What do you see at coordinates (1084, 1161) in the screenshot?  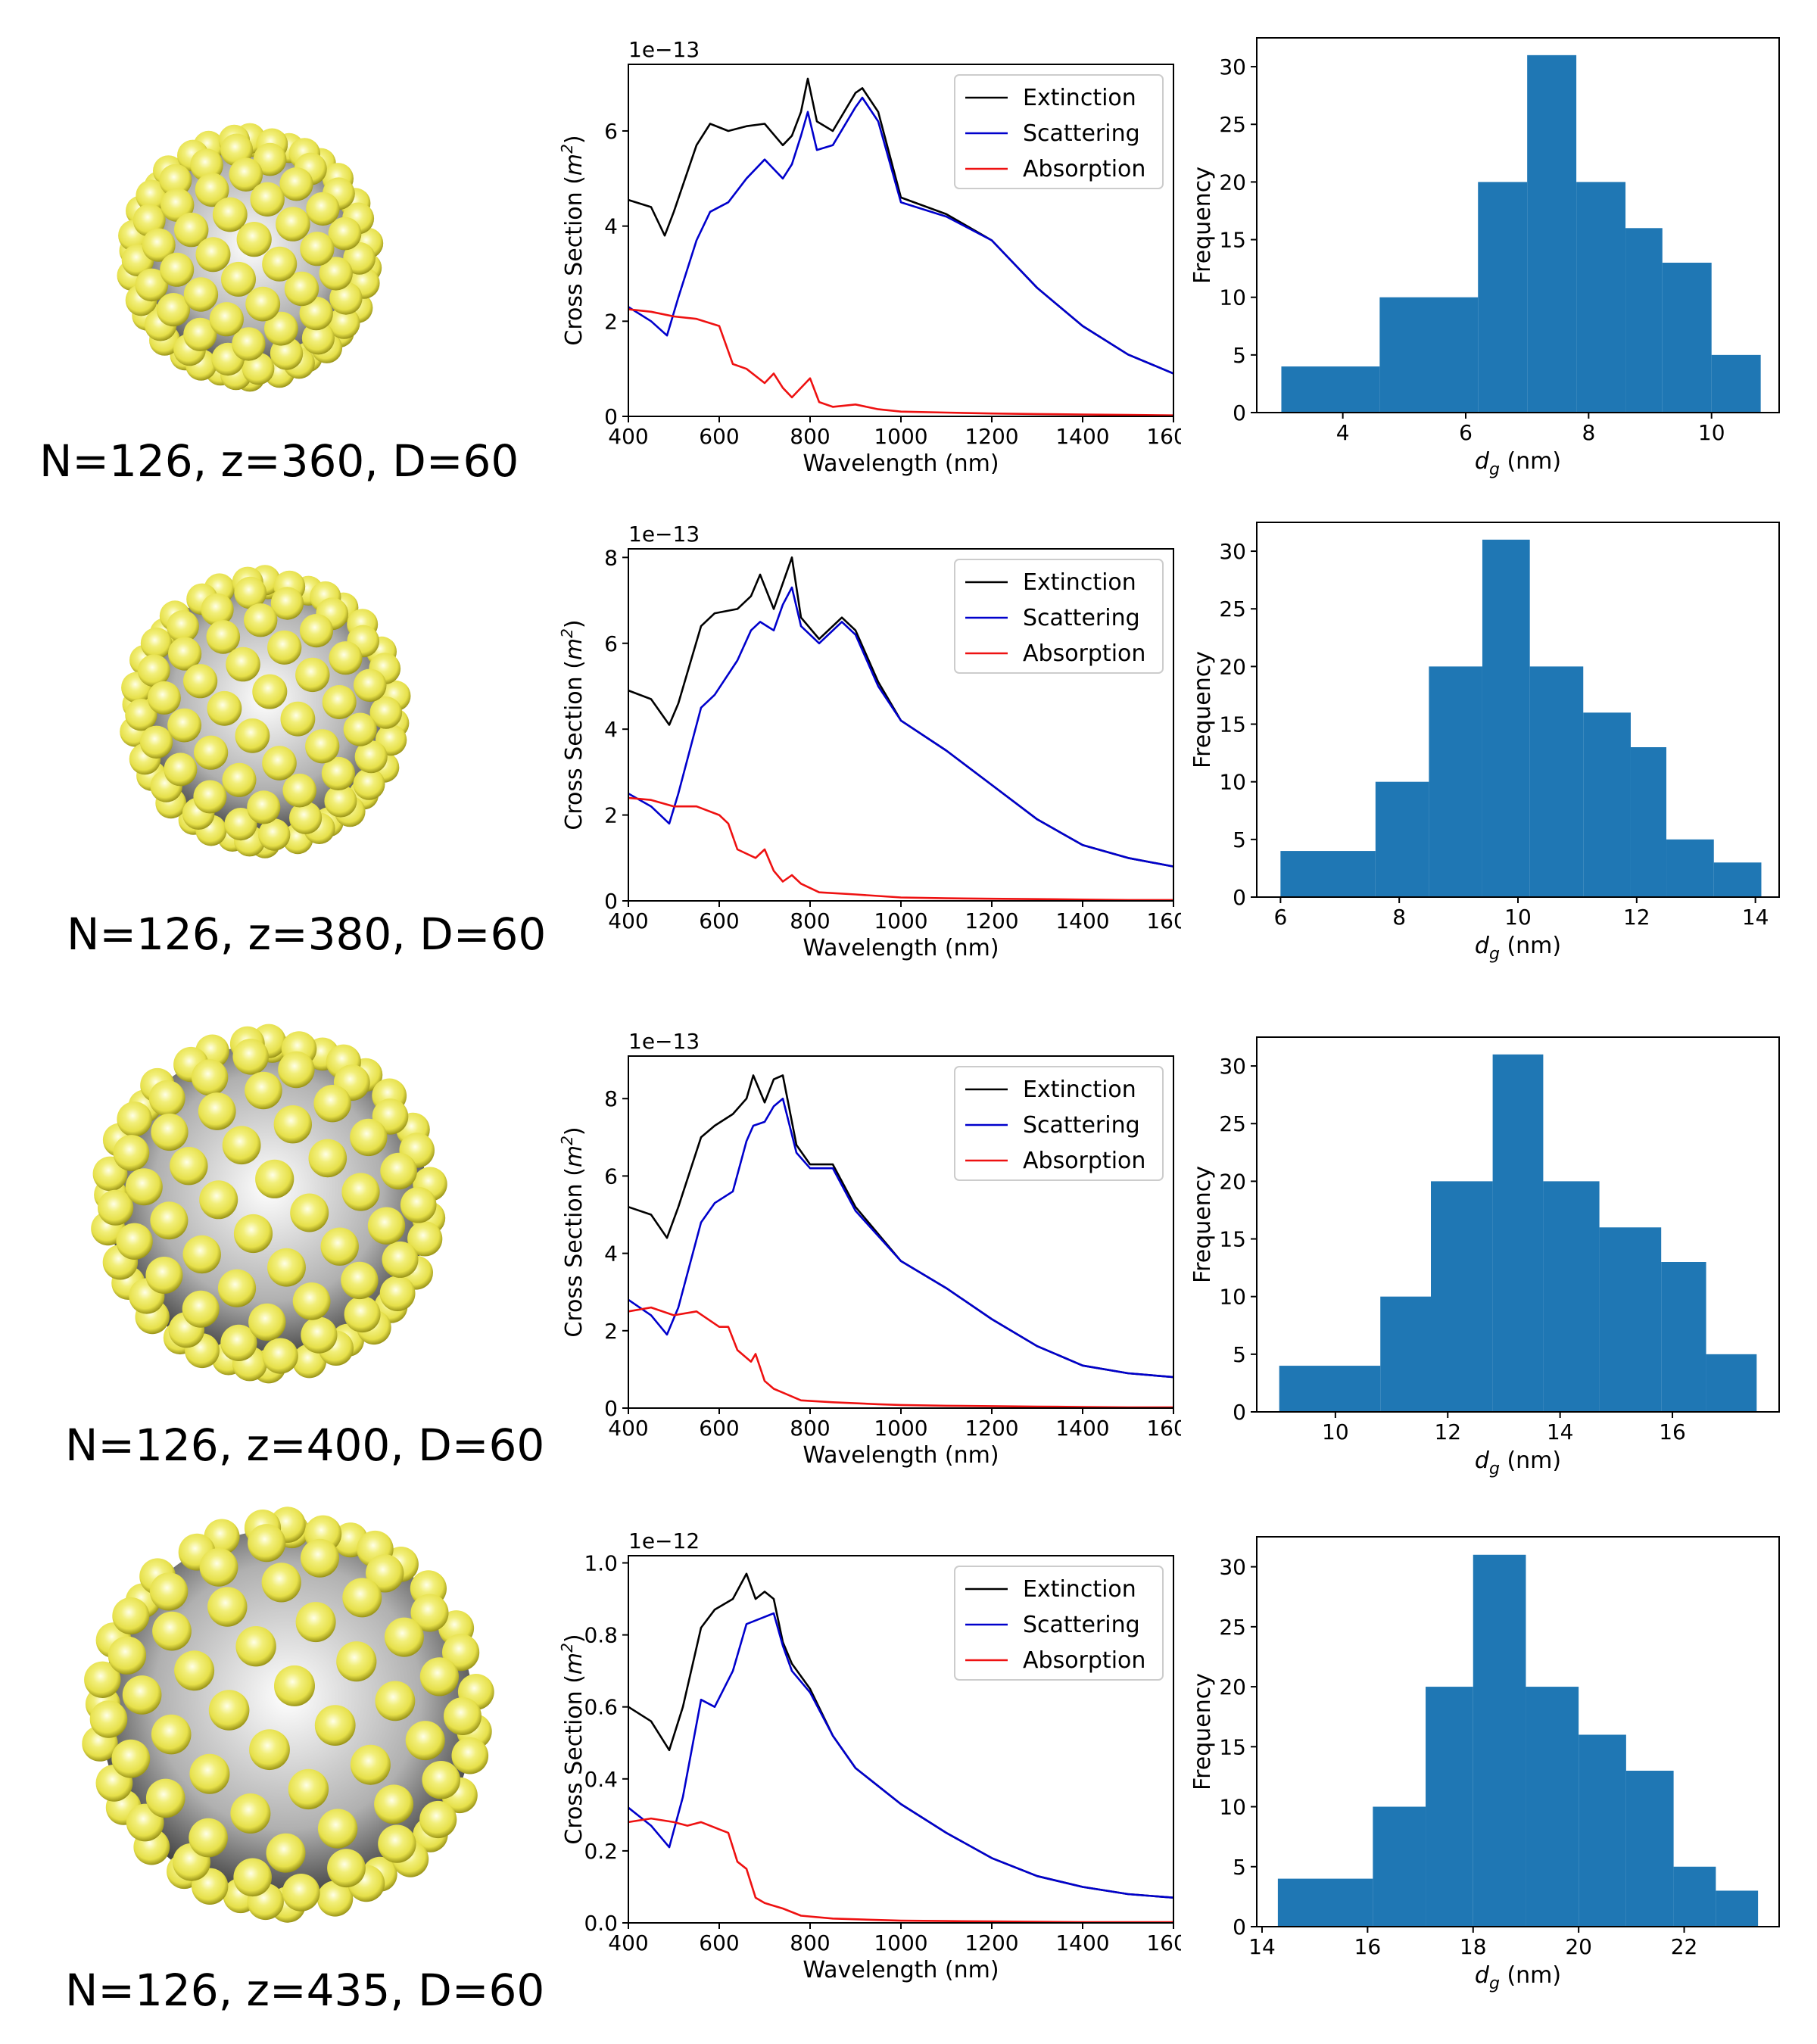 I see `legend-label: Absorption` at bounding box center [1084, 1161].